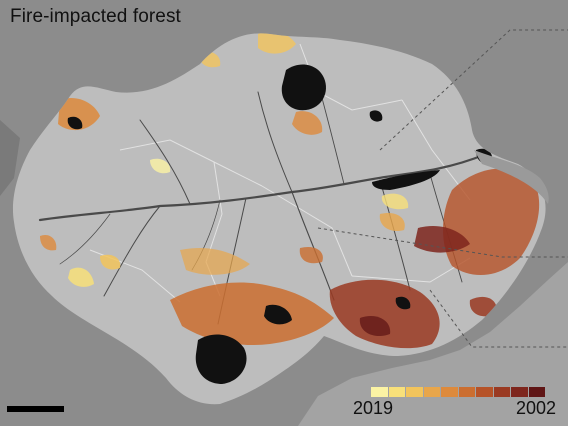 This screenshot has width=568, height=431. Describe the element at coordinates (473, 90) in the screenshot. I see `callout-leader-top` at that location.